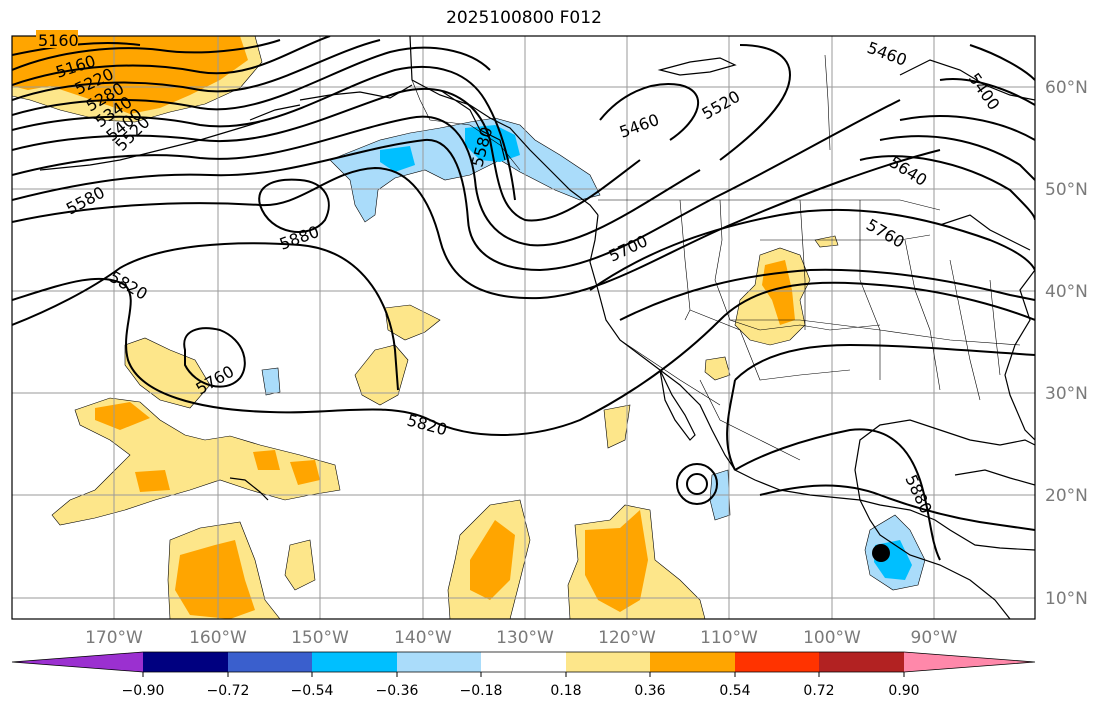 The height and width of the screenshot is (712, 1105). What do you see at coordinates (734, 691) in the screenshot?
I see `colorbar-tick-label: 0.54` at bounding box center [734, 691].